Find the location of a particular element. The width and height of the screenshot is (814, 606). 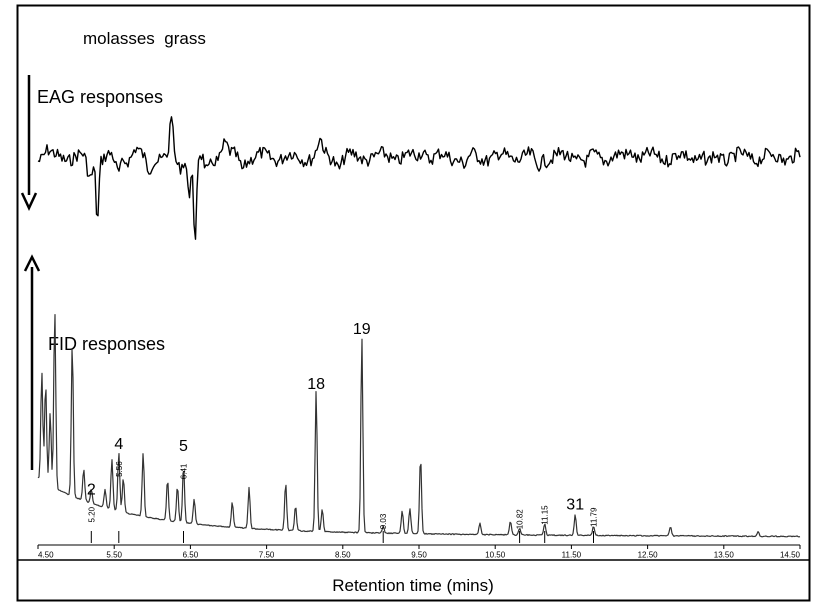

rt-label-23: 9.03 is located at coordinates (383, 521).